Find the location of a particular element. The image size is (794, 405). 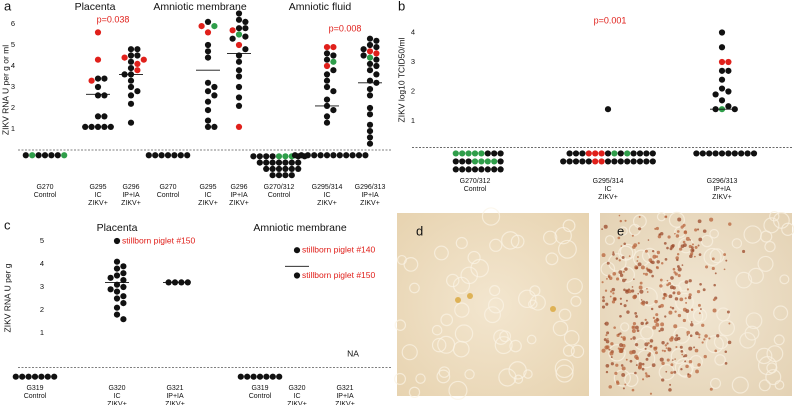

x-tick-label: Control is located at coordinates (35, 396).